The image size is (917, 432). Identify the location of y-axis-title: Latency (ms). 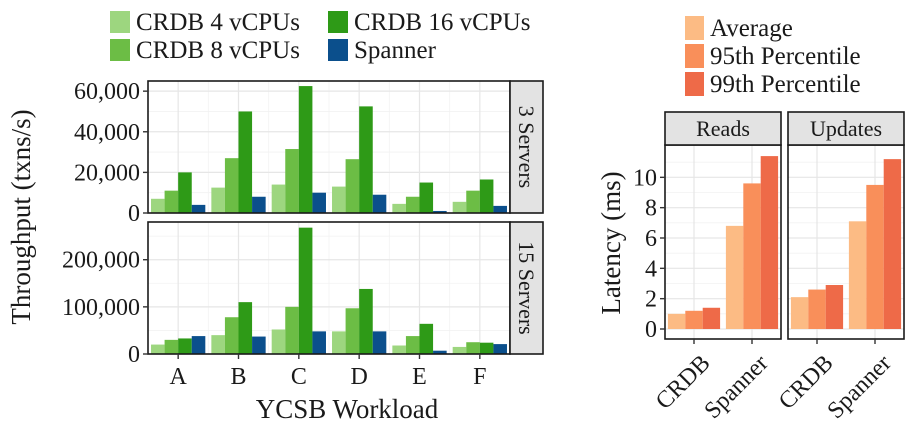
(611, 242).